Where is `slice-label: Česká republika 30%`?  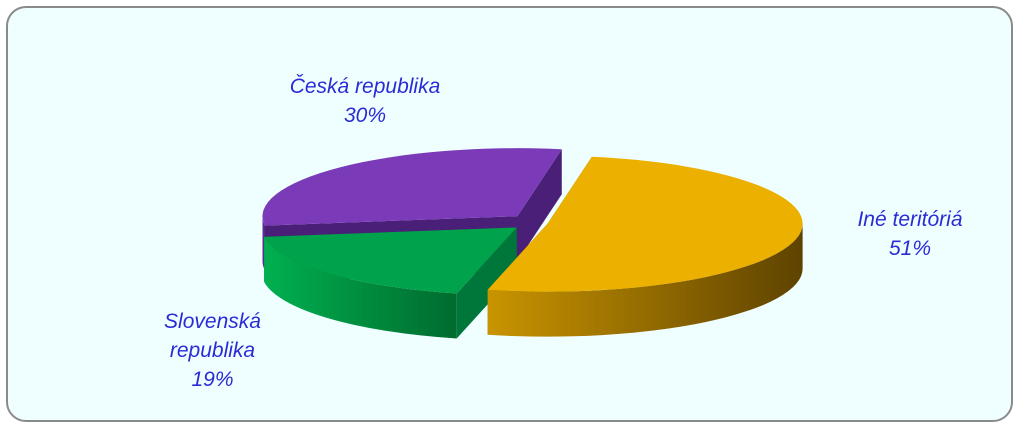 slice-label: Česká republika 30% is located at coordinates (365, 101).